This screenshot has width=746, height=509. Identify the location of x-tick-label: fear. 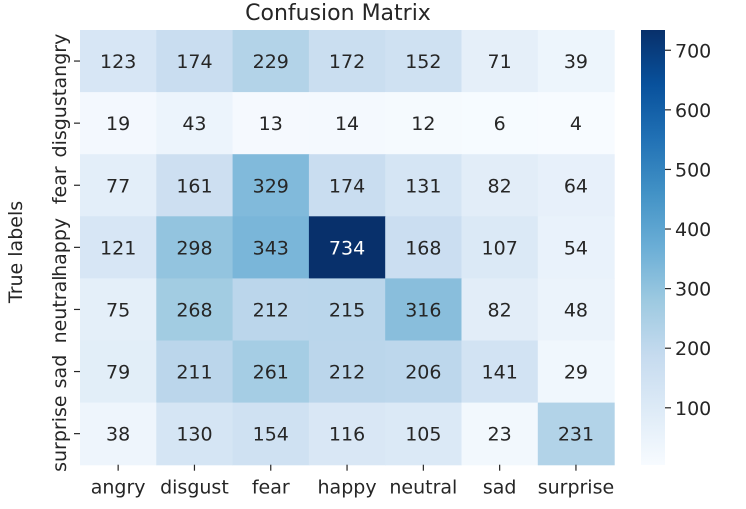
(271, 488).